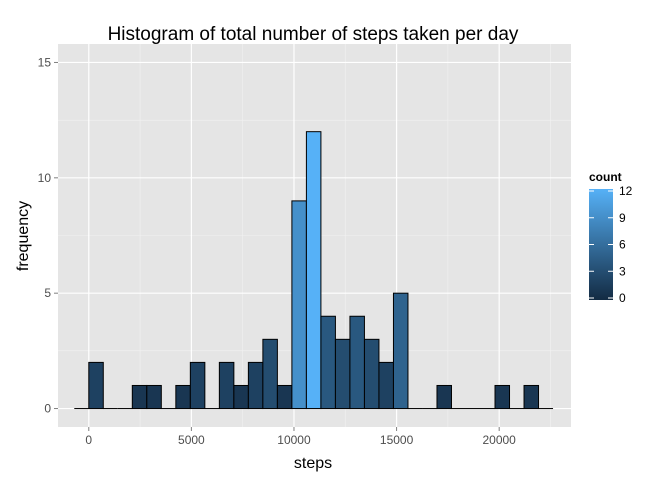 The height and width of the screenshot is (480, 672). What do you see at coordinates (88, 440) in the screenshot?
I see `x-tick-label: 0` at bounding box center [88, 440].